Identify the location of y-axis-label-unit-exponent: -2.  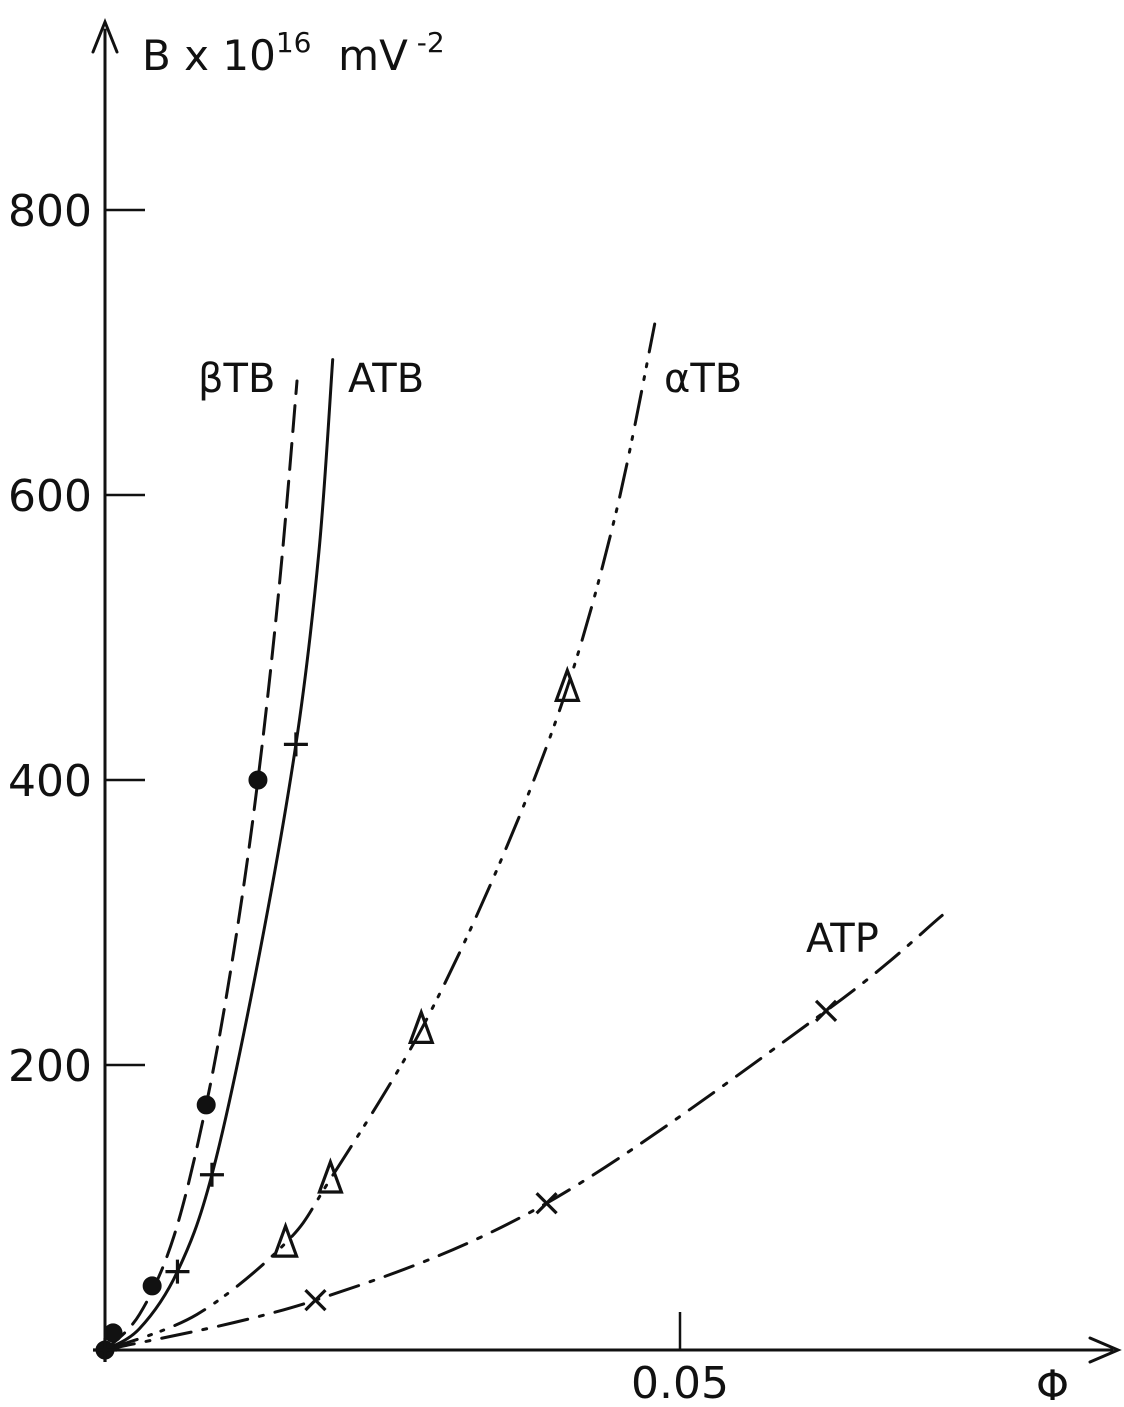
(426, 42).